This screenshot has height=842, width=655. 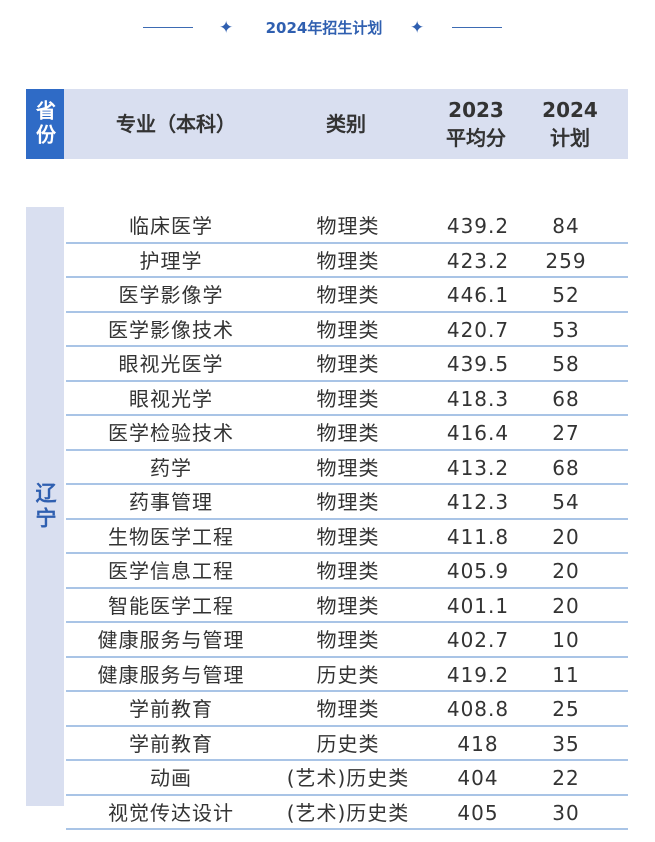 I want to click on score-2023-cell: 446.1, so click(x=478, y=295).